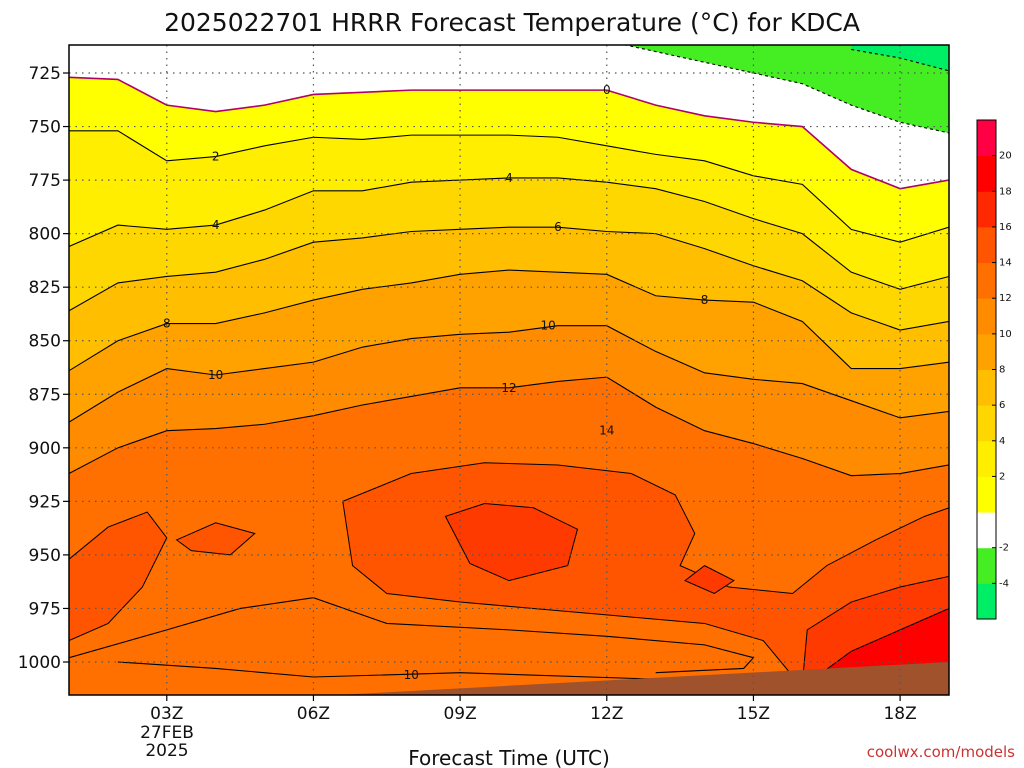 The image size is (1024, 768). What do you see at coordinates (1005, 298) in the screenshot?
I see `colorbar-tick-label: 12` at bounding box center [1005, 298].